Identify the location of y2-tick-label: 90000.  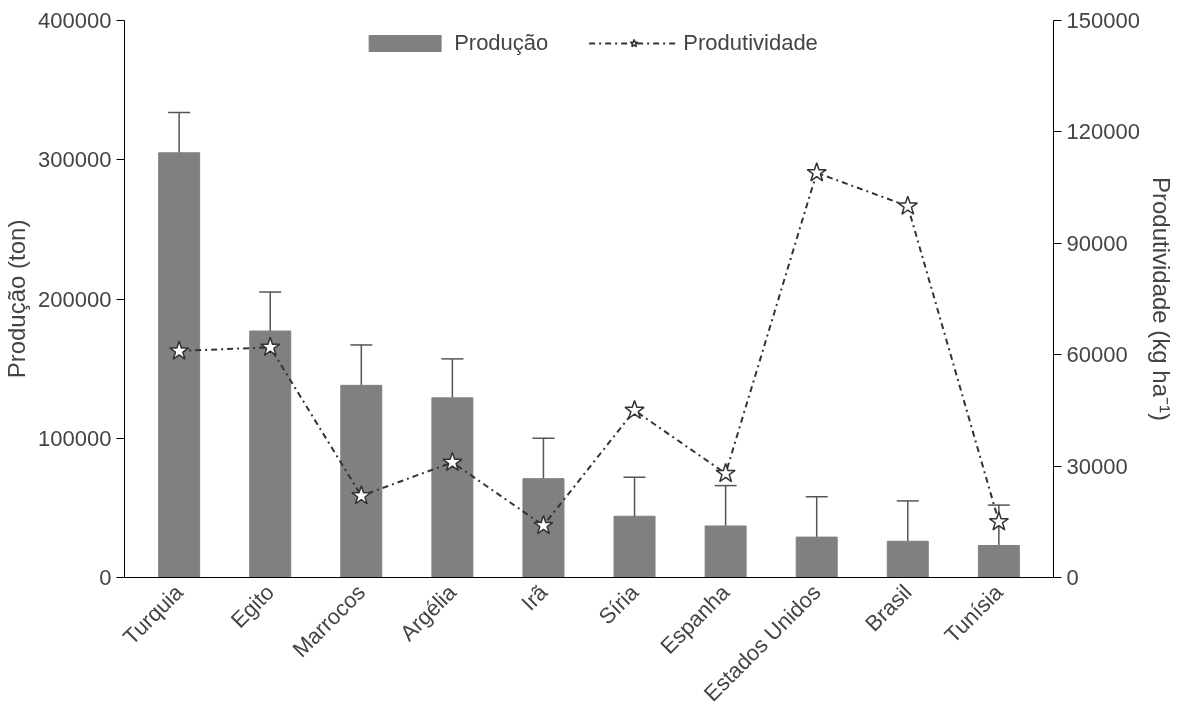
(1097, 243).